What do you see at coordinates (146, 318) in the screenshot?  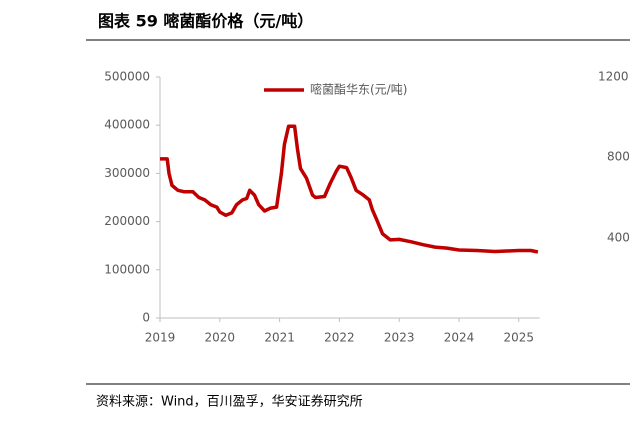 I see `y-tick-label: 0` at bounding box center [146, 318].